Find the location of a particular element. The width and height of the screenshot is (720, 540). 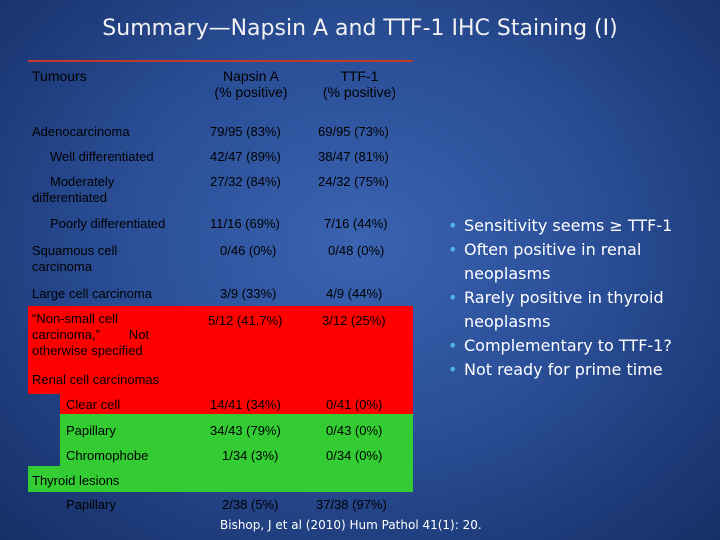

green-highlight-papillary is located at coordinates (236, 440).